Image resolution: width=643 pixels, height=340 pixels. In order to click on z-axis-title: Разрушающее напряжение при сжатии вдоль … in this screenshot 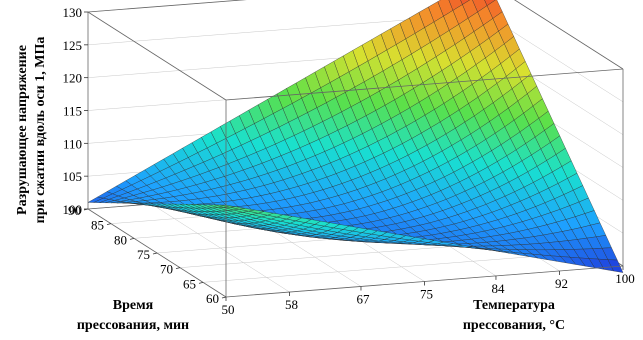, I will do `click(31, 130)`.